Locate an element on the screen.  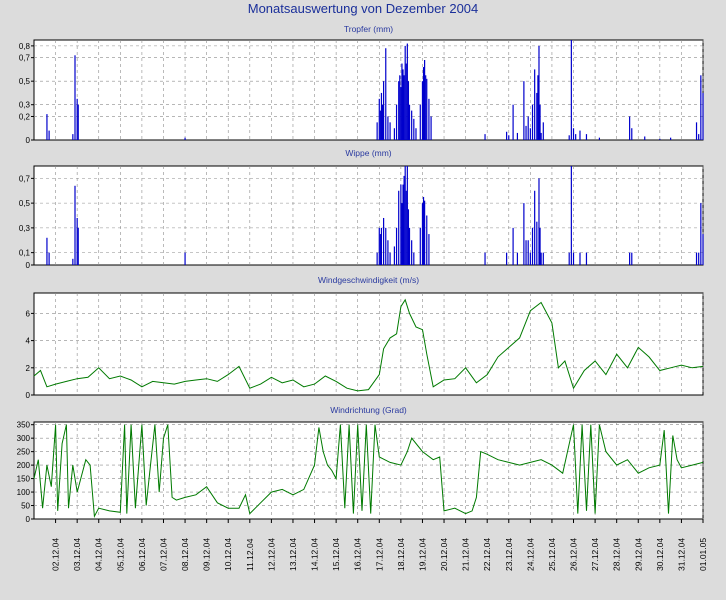
x-tick-label: 12.12.04 is located at coordinates (271, 554).